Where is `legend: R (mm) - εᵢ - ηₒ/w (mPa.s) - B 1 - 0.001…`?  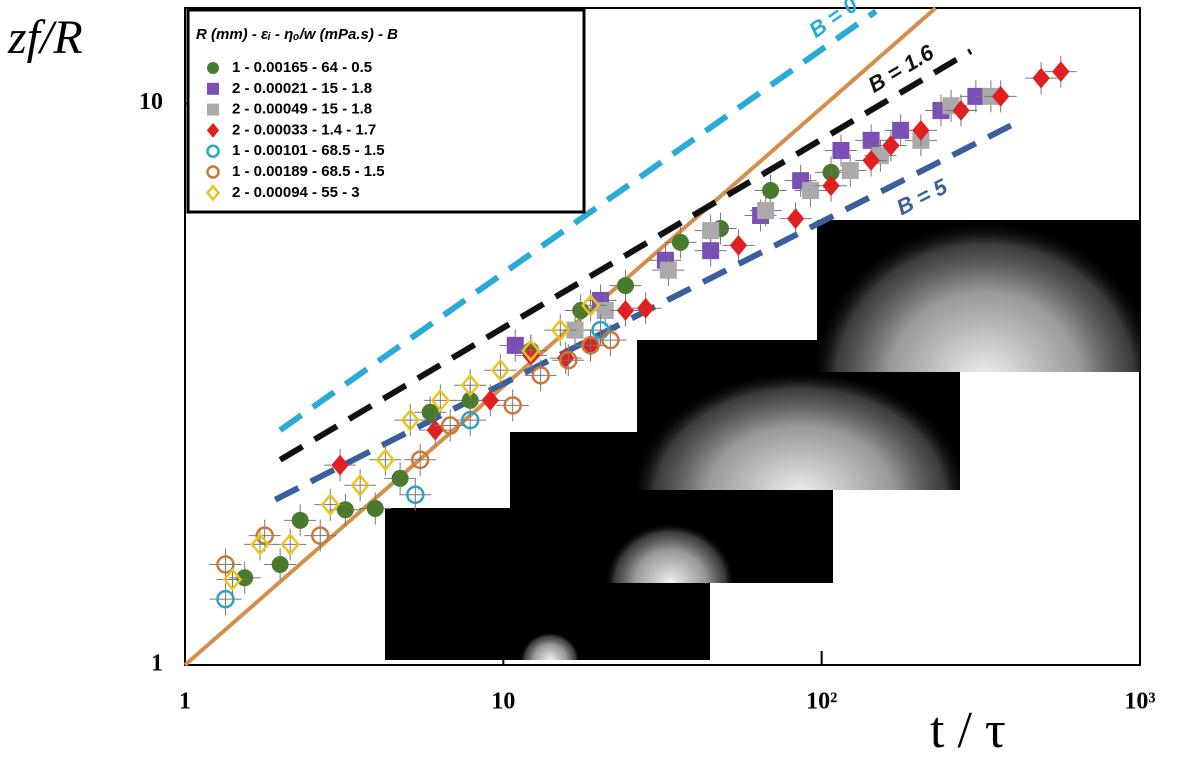
legend: R (mm) - εᵢ - ηₒ/w (mPa.s) - B 1 - 0.001… is located at coordinates (386, 111).